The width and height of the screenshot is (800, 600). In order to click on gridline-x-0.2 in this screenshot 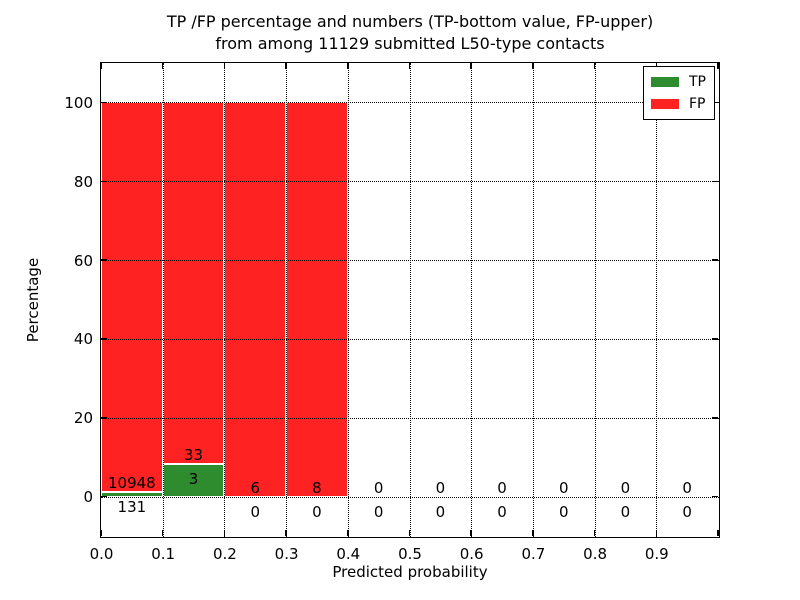, I will do `click(225, 300)`.